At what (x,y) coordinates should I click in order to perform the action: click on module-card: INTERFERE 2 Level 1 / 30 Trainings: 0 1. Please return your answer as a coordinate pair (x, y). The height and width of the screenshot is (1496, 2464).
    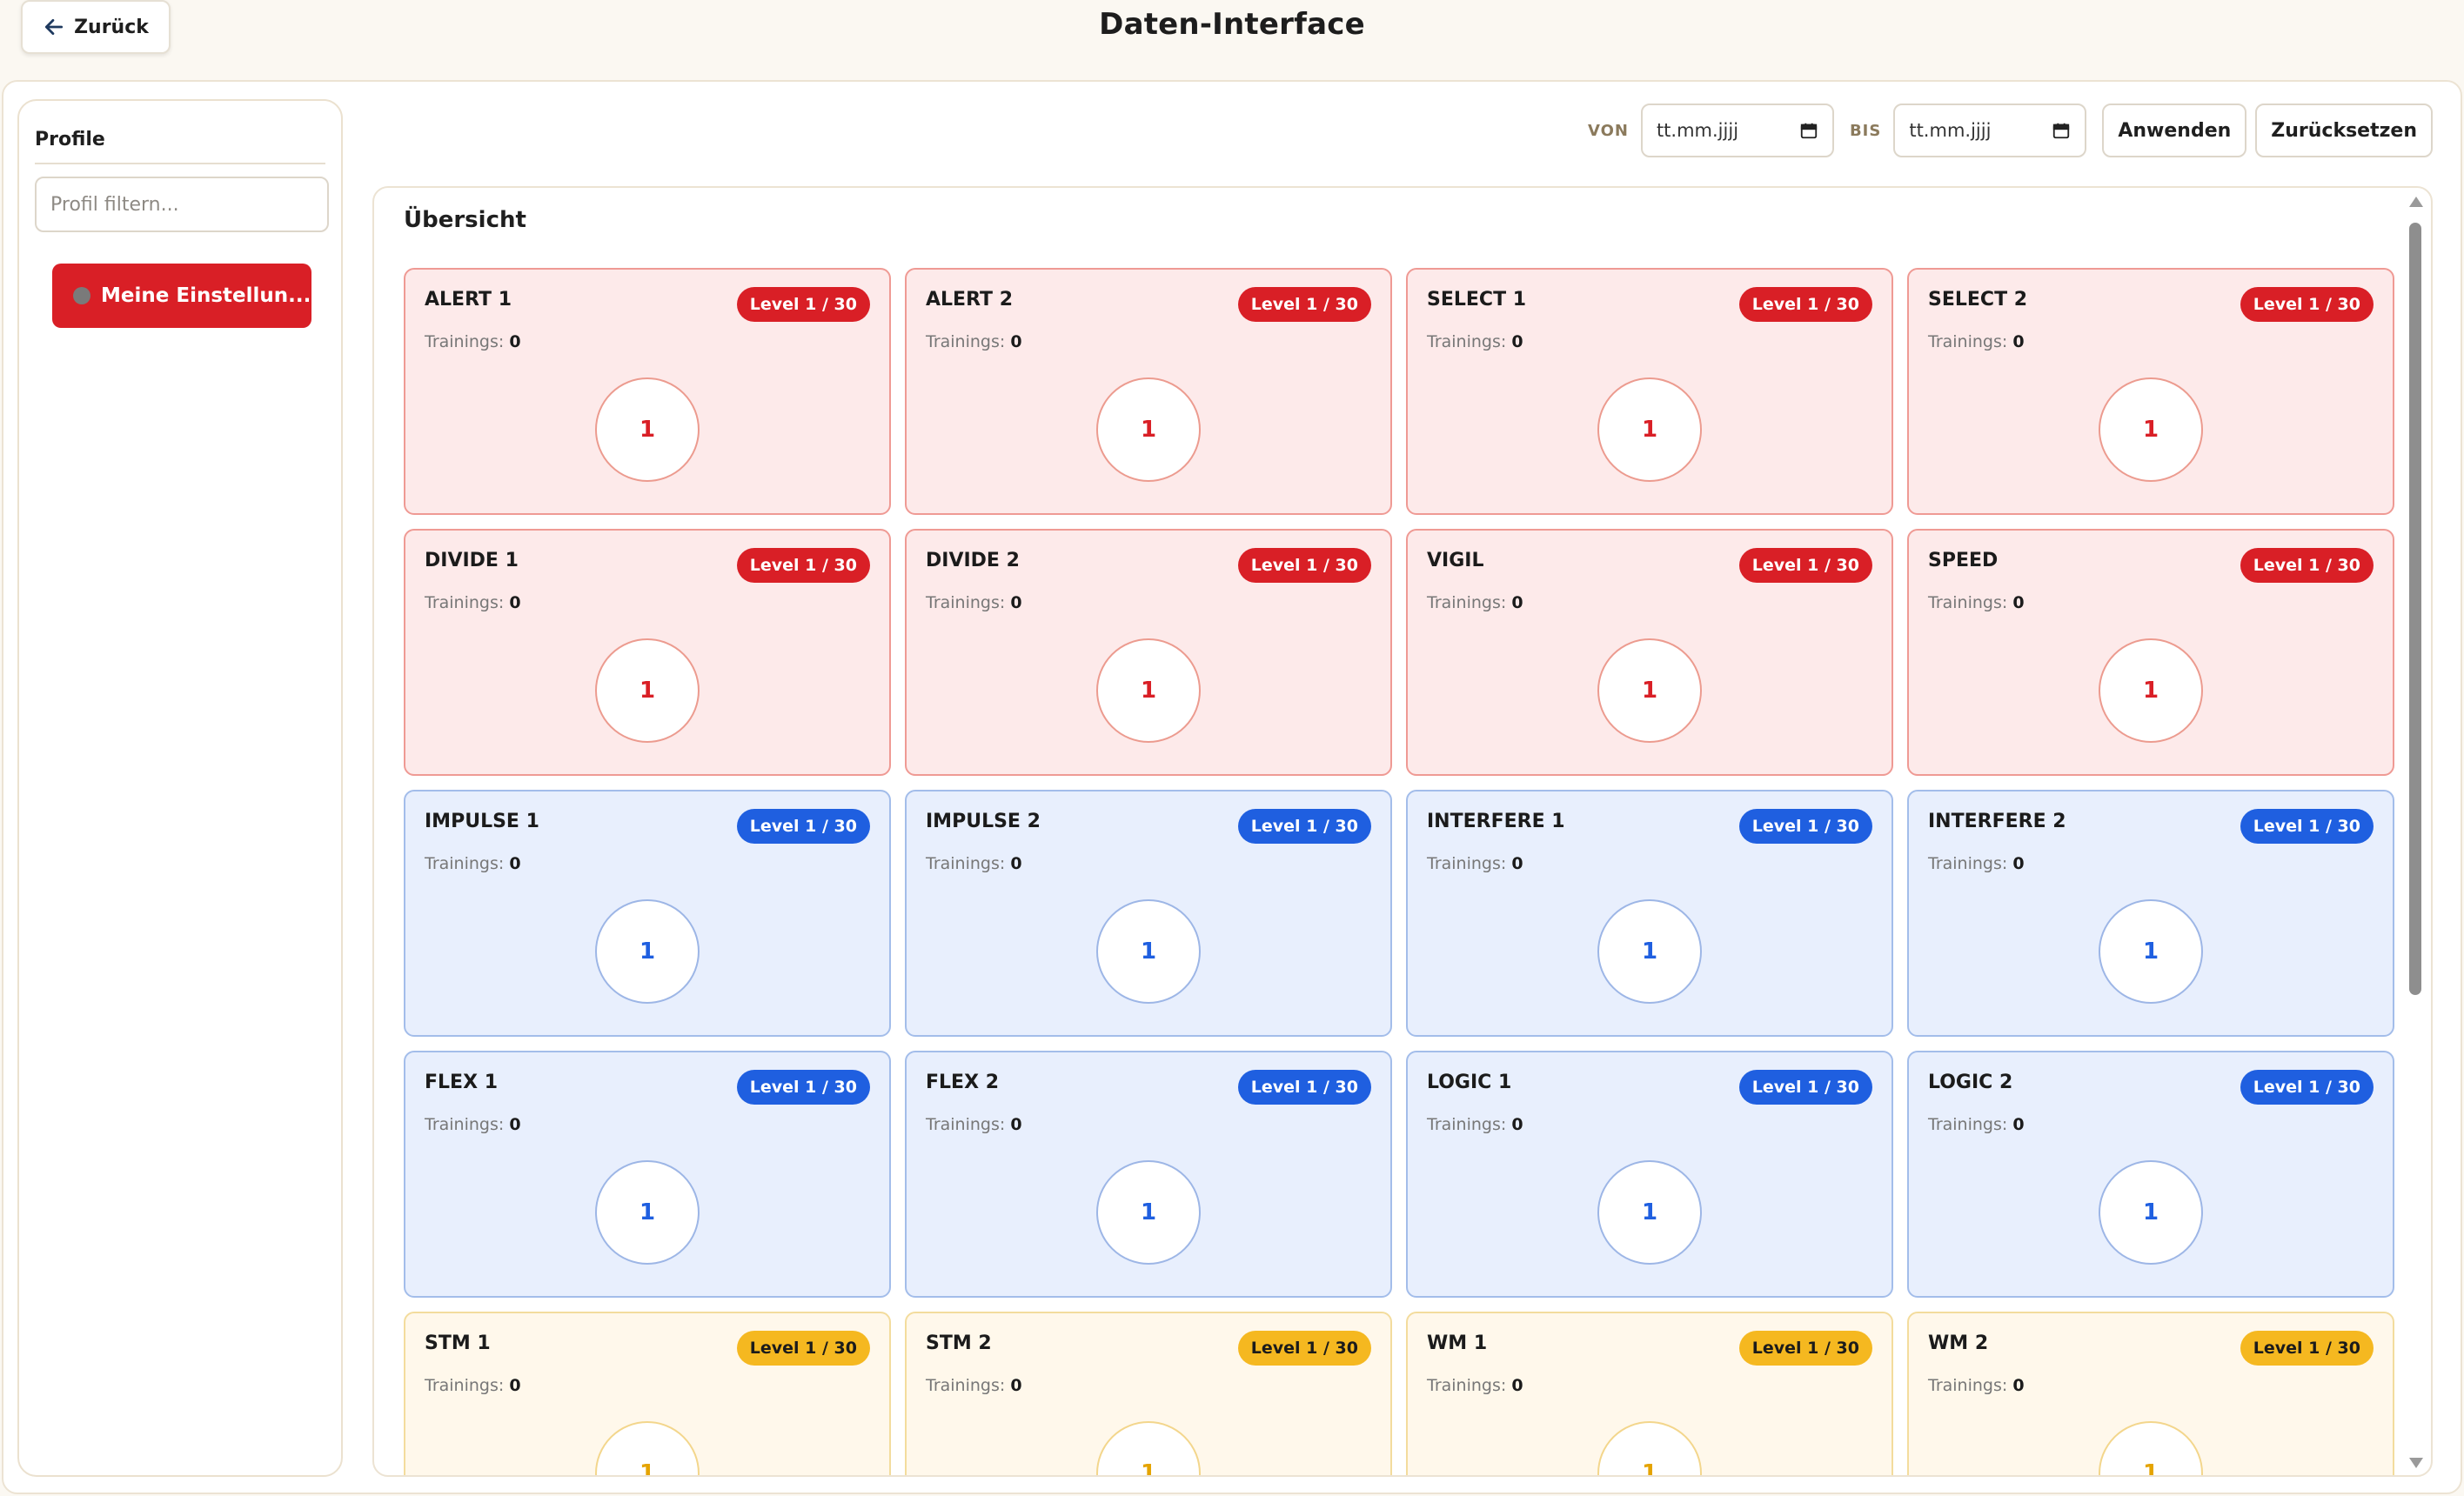
    Looking at the image, I should click on (2150, 913).